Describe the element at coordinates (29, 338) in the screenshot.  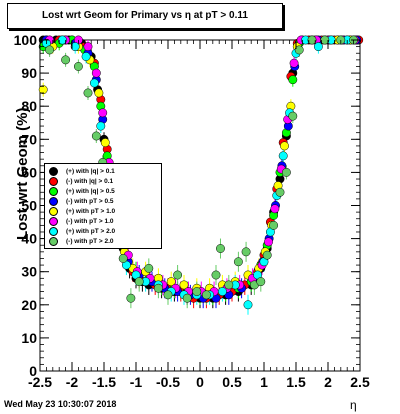
I see `y-tick-label: 10` at that location.